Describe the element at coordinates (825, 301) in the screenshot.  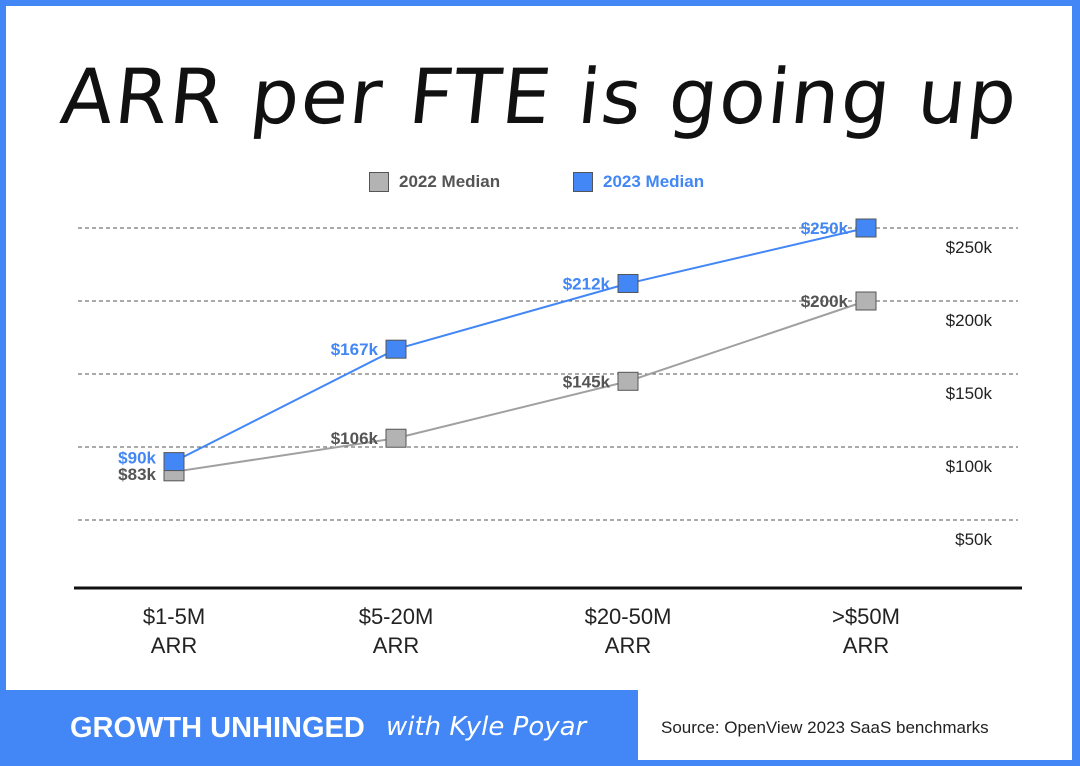
I see `data-label: $200k` at that location.